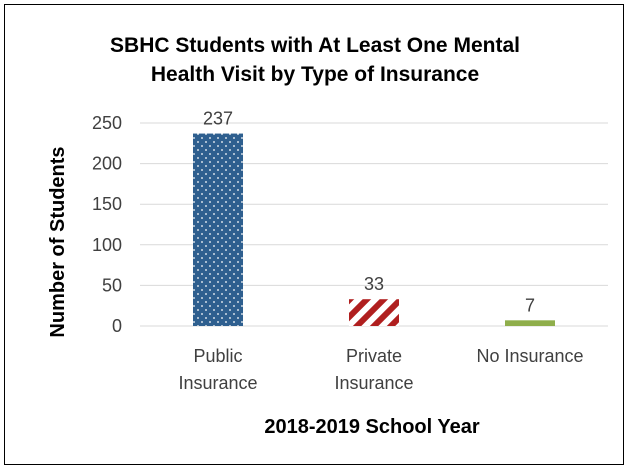 This screenshot has width=630, height=471. Describe the element at coordinates (315, 74) in the screenshot. I see `chart-title-line2: Health Visit by Type of Insurance` at that location.